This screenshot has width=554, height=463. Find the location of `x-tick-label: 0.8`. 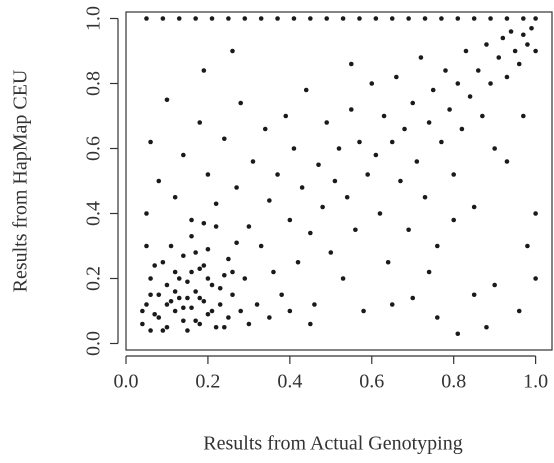

x-tick-label: 0.8 is located at coordinates (453, 382).